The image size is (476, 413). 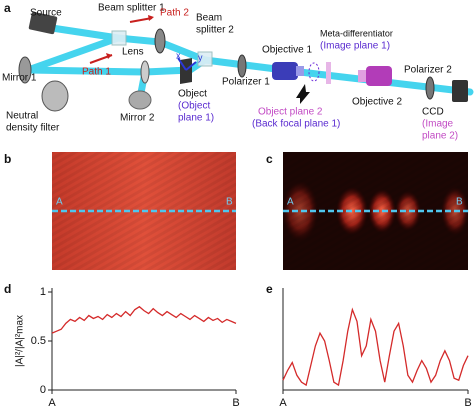 What do you see at coordinates (174, 13) in the screenshot?
I see `label: Path 2` at bounding box center [174, 13].